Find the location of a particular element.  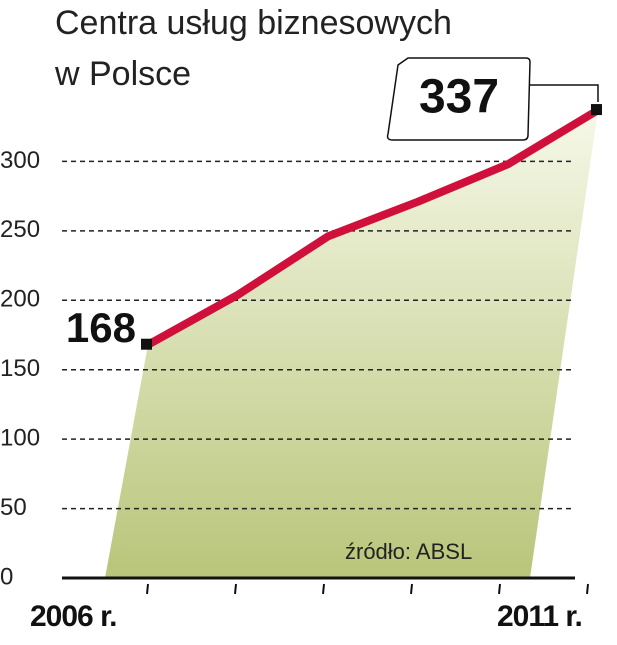

x-tick-label: 2006 r. is located at coordinates (73, 616).